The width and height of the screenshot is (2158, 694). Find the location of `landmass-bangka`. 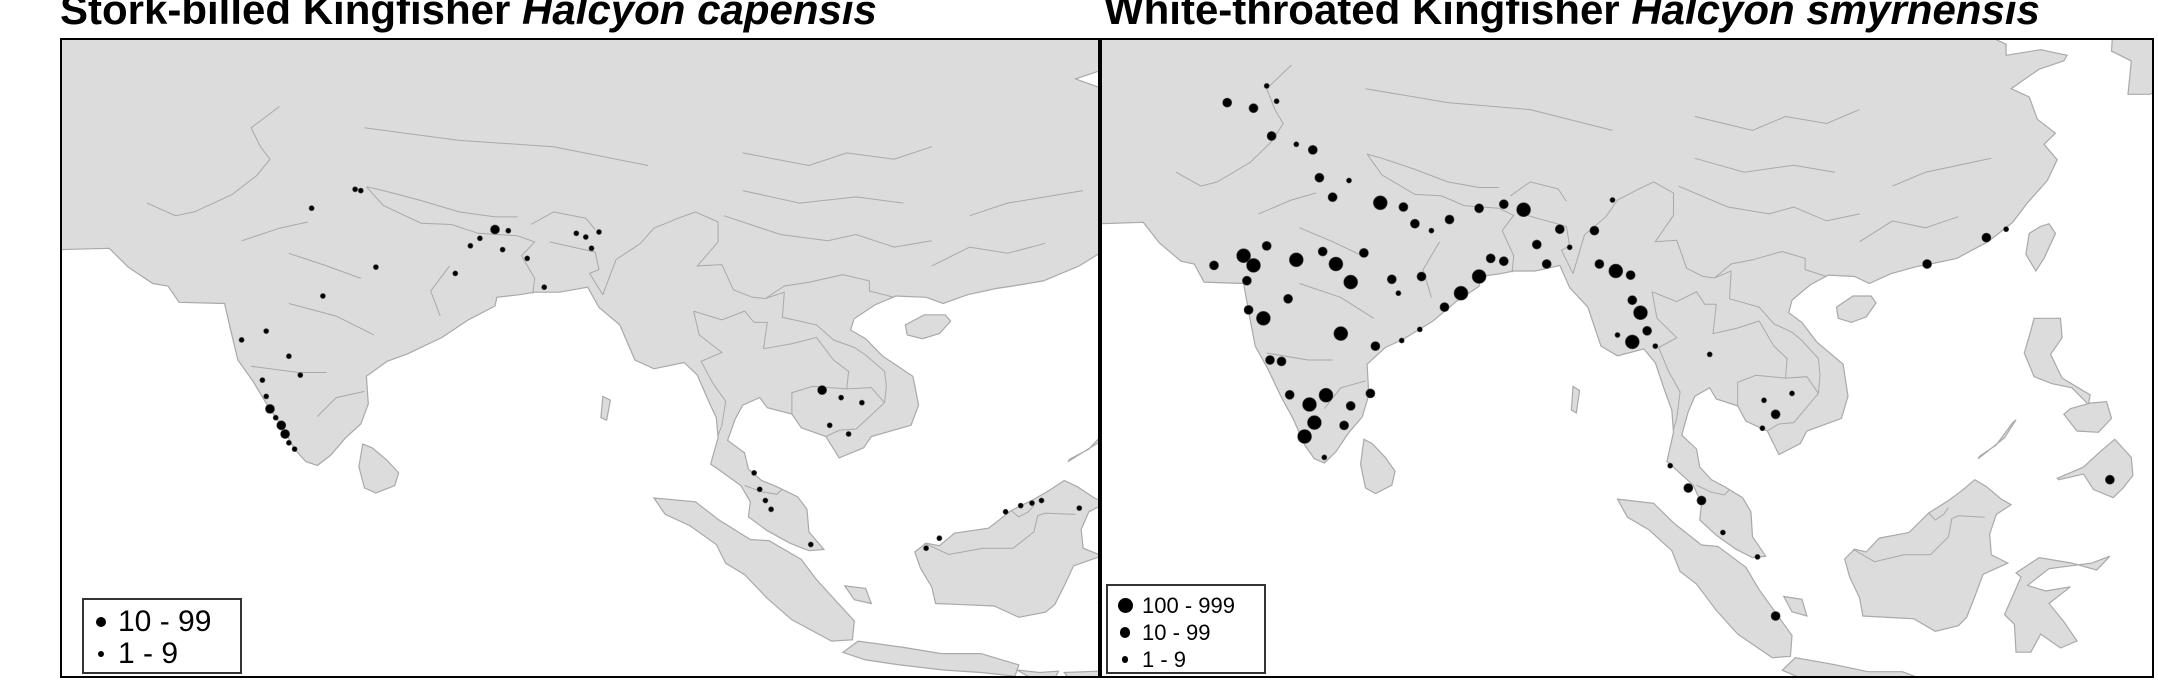

landmass-bangka is located at coordinates (858, 595).